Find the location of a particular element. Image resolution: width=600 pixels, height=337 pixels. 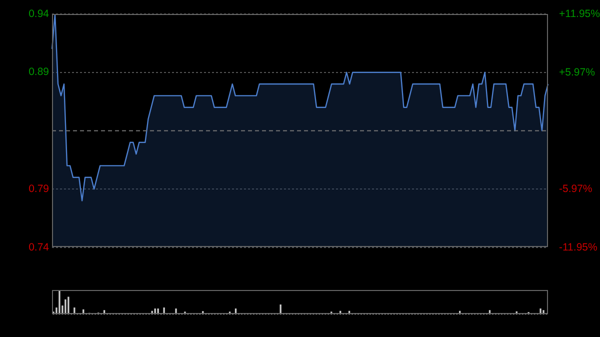

y2-tick-label: +5.97% is located at coordinates (577, 72).